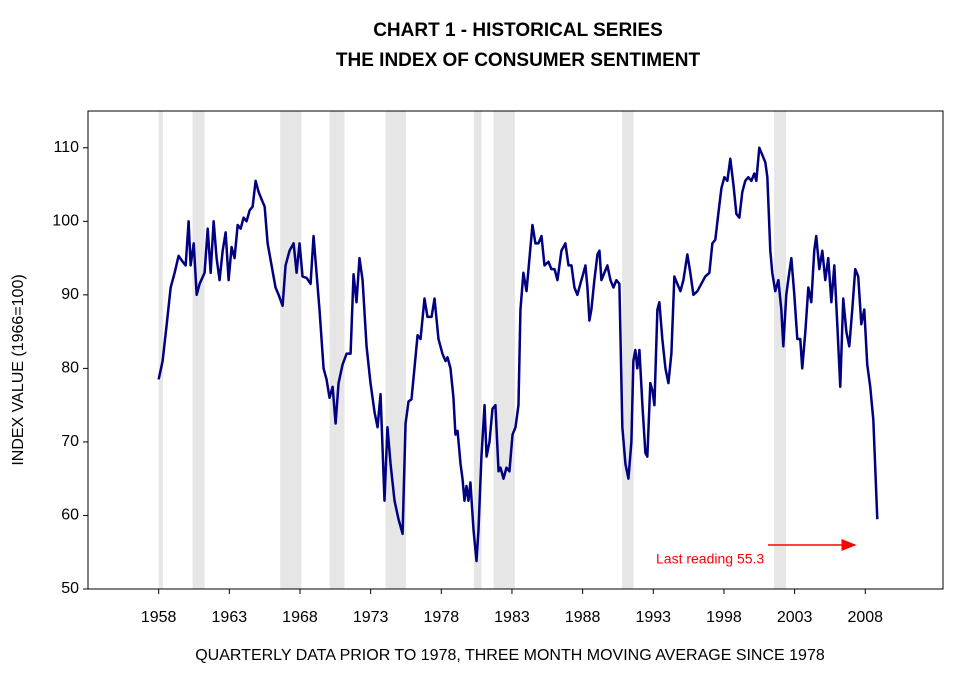 Image resolution: width=977 pixels, height=682 pixels. I want to click on chart-title: CHART 1 - HISTORICAL SERIES, so click(518, 30).